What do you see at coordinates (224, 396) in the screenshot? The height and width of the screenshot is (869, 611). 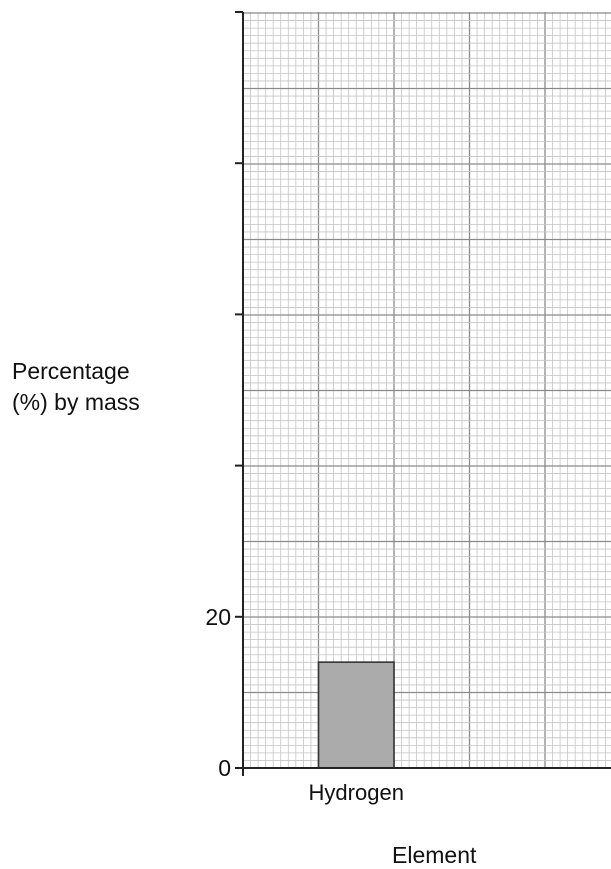 I see `y-ticks: 0 20` at bounding box center [224, 396].